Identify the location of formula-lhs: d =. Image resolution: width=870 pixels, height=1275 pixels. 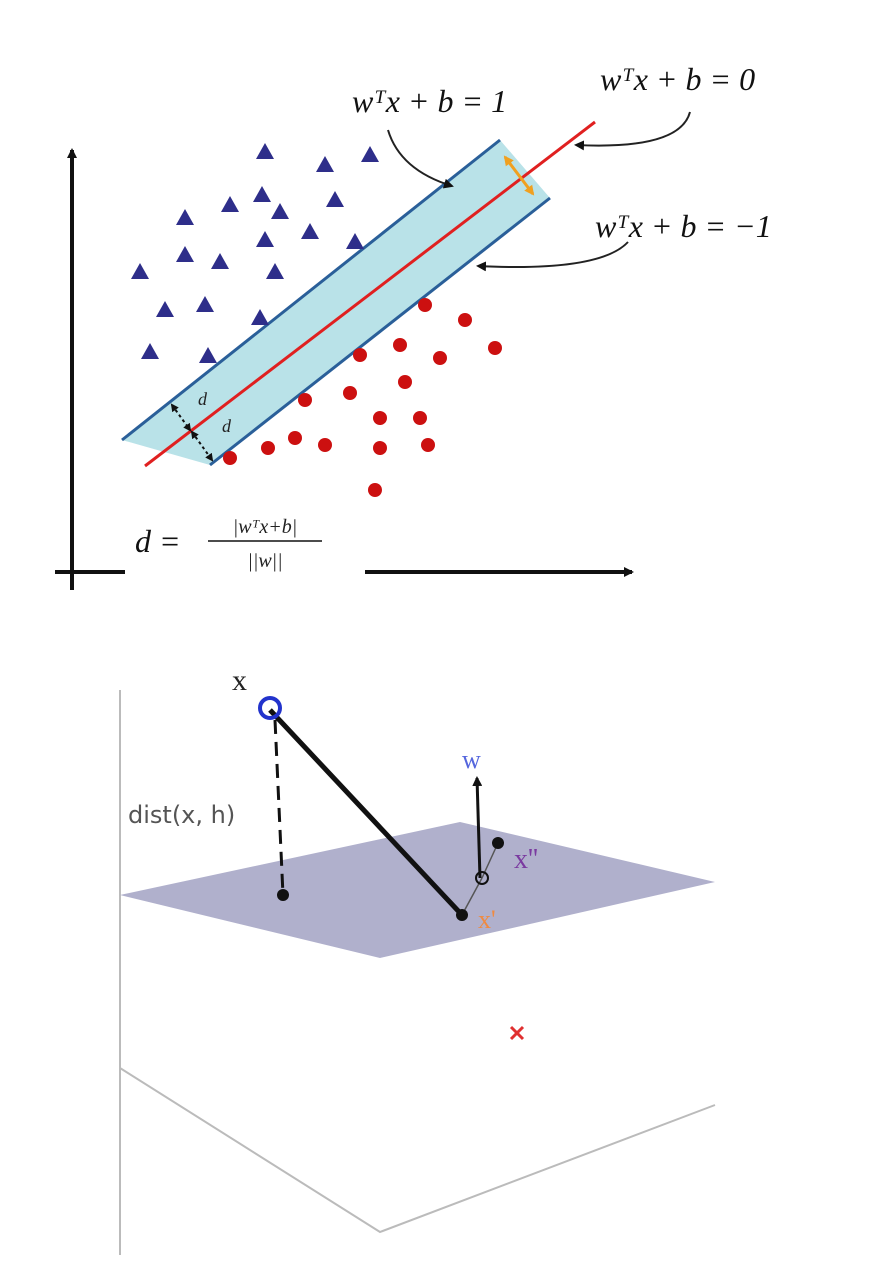
(158, 541).